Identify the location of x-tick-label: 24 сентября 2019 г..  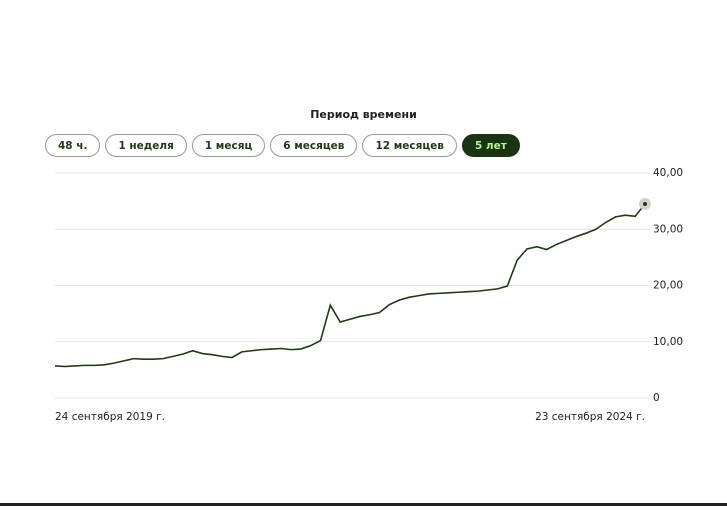
(110, 417).